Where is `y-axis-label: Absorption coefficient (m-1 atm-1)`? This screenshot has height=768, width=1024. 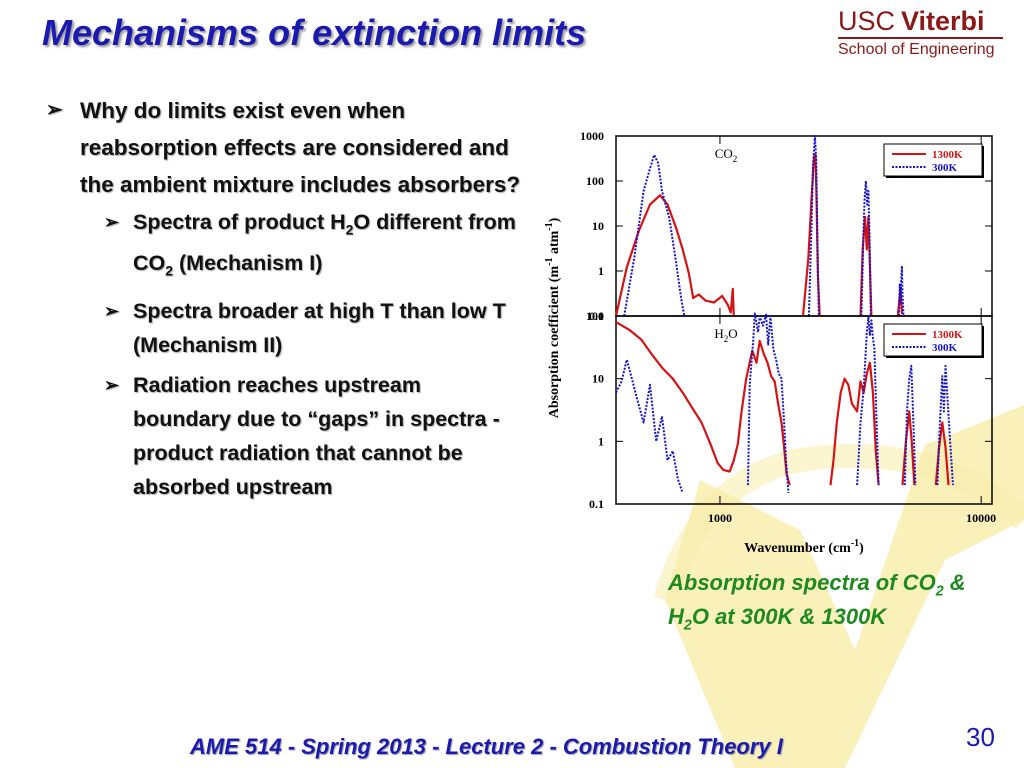
y-axis-label: Absorption coefficient (m-1 atm-1) is located at coordinates (553, 317).